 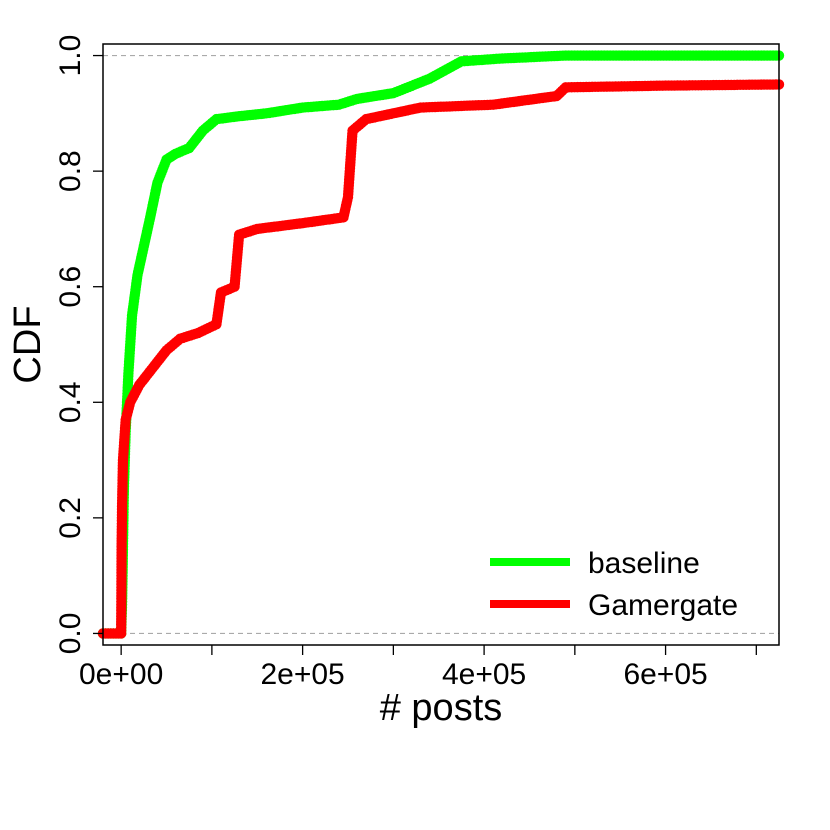 What do you see at coordinates (28, 344) in the screenshot?
I see `y-axis-label: CDF` at bounding box center [28, 344].